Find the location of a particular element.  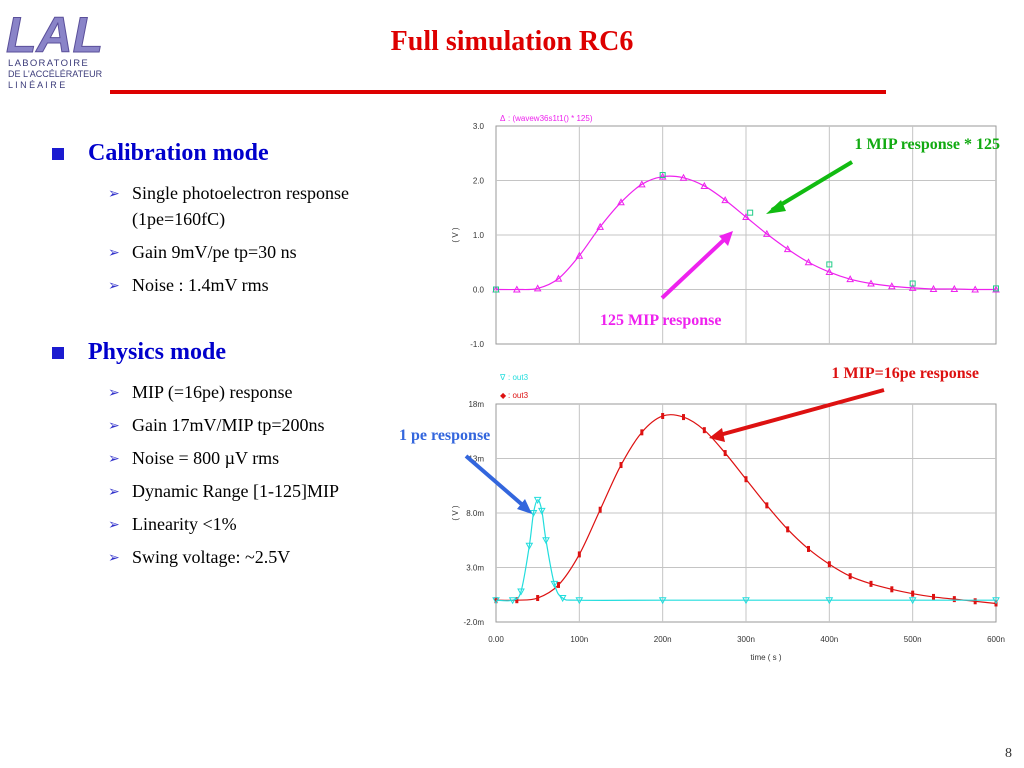

blue-arrow is located at coordinates (496, 482).